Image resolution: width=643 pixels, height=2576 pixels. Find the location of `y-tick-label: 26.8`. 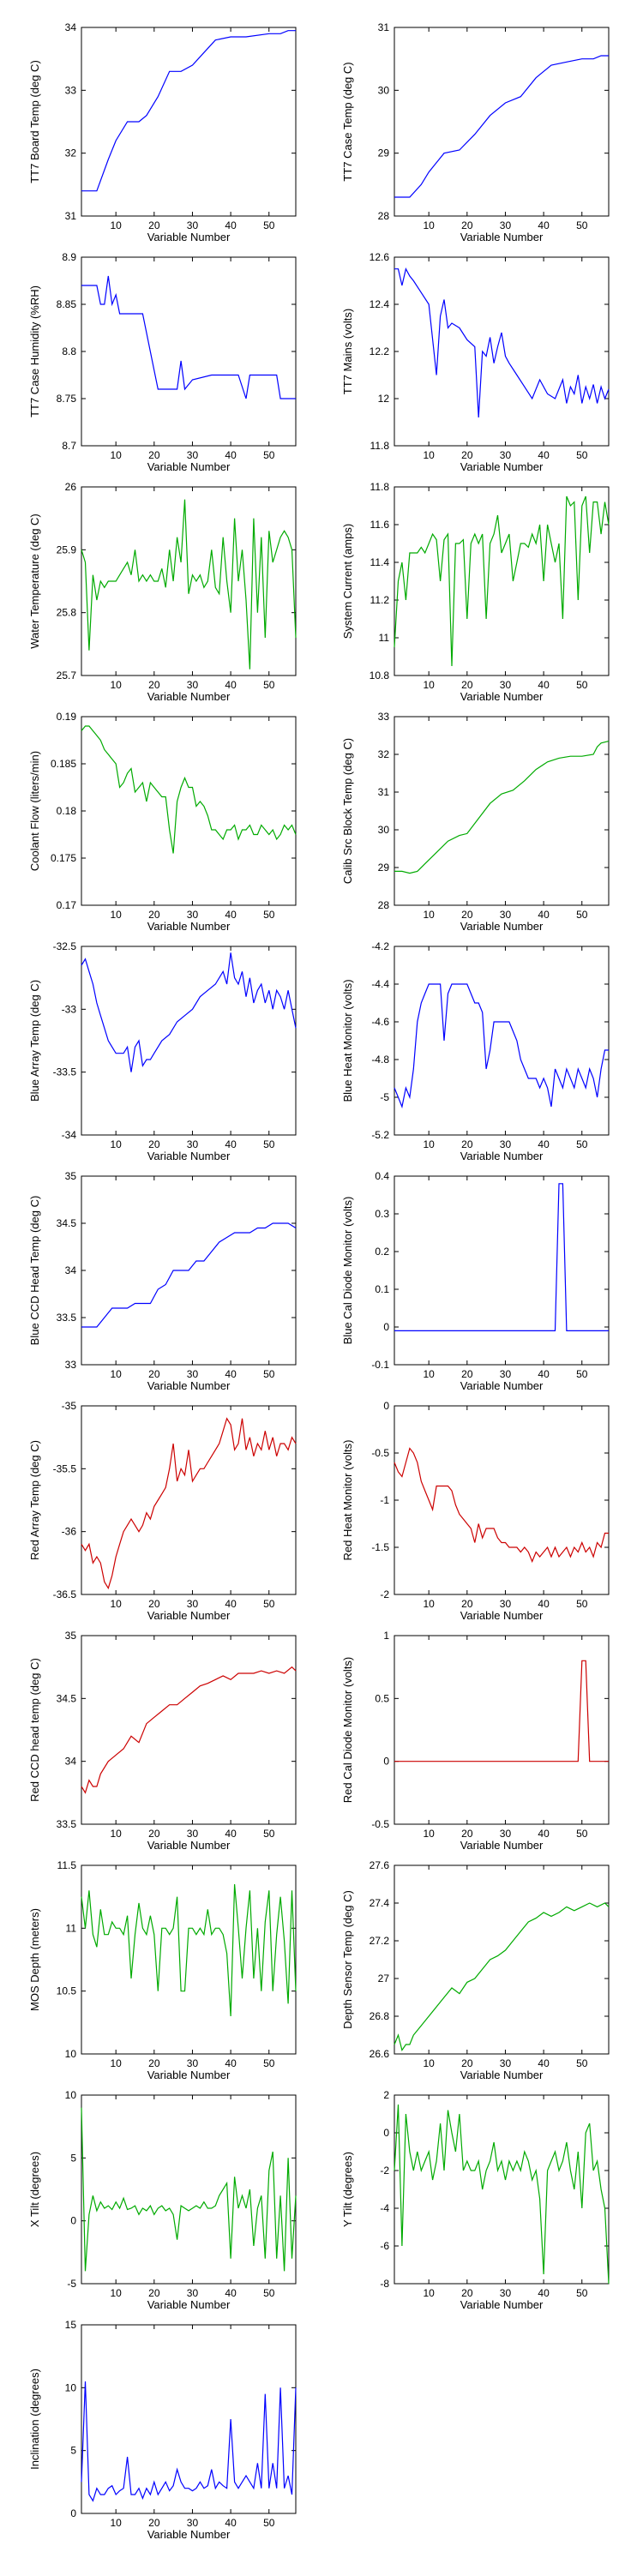

y-tick-label: 26.8 is located at coordinates (380, 2016).